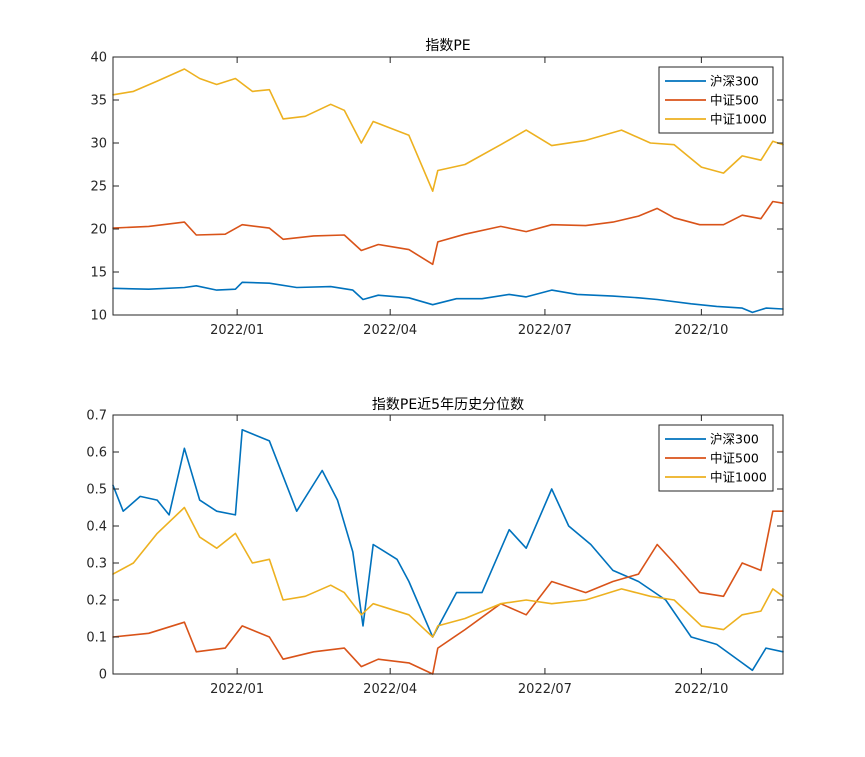  I want to click on y-tick-label: 20, so click(98, 230).